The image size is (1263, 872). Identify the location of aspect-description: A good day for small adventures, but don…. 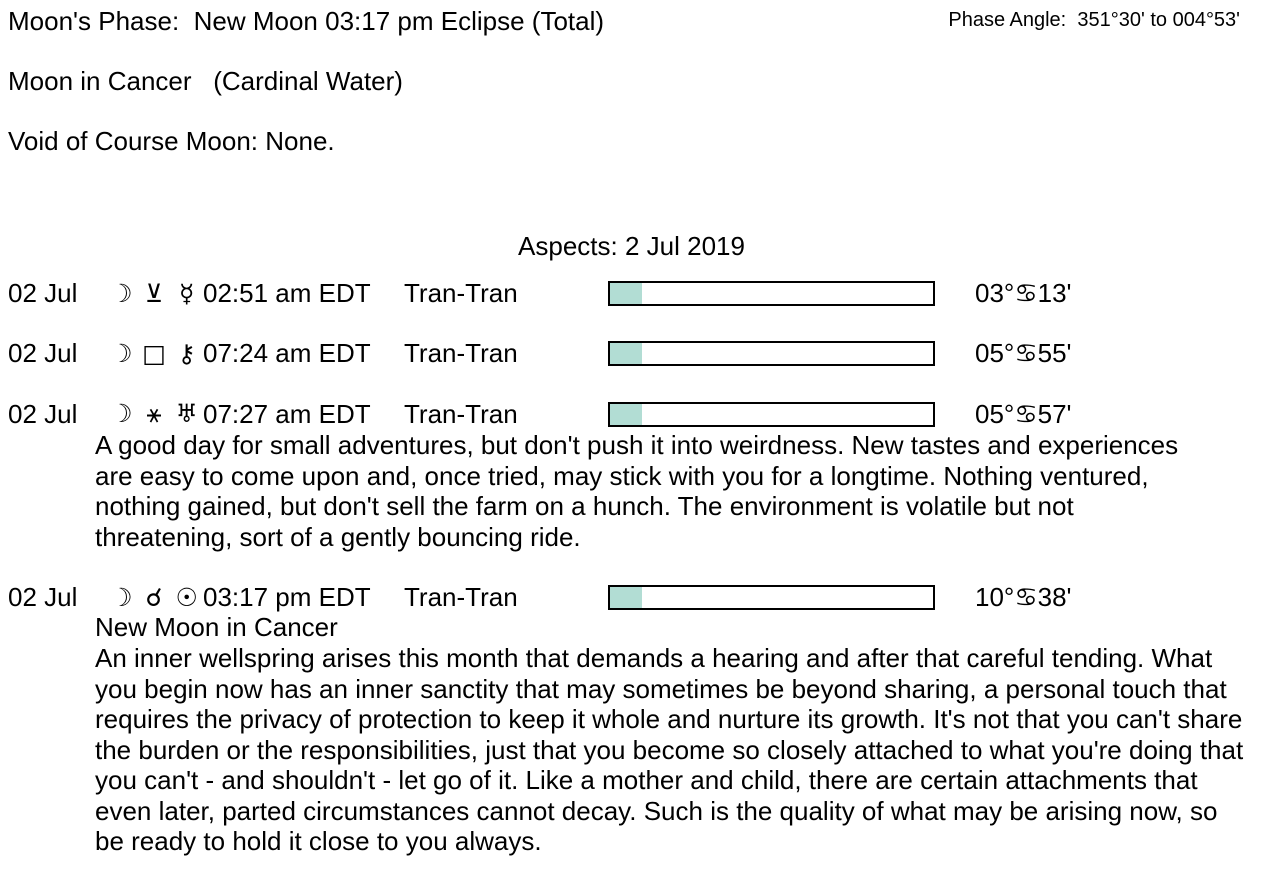
(637, 491).